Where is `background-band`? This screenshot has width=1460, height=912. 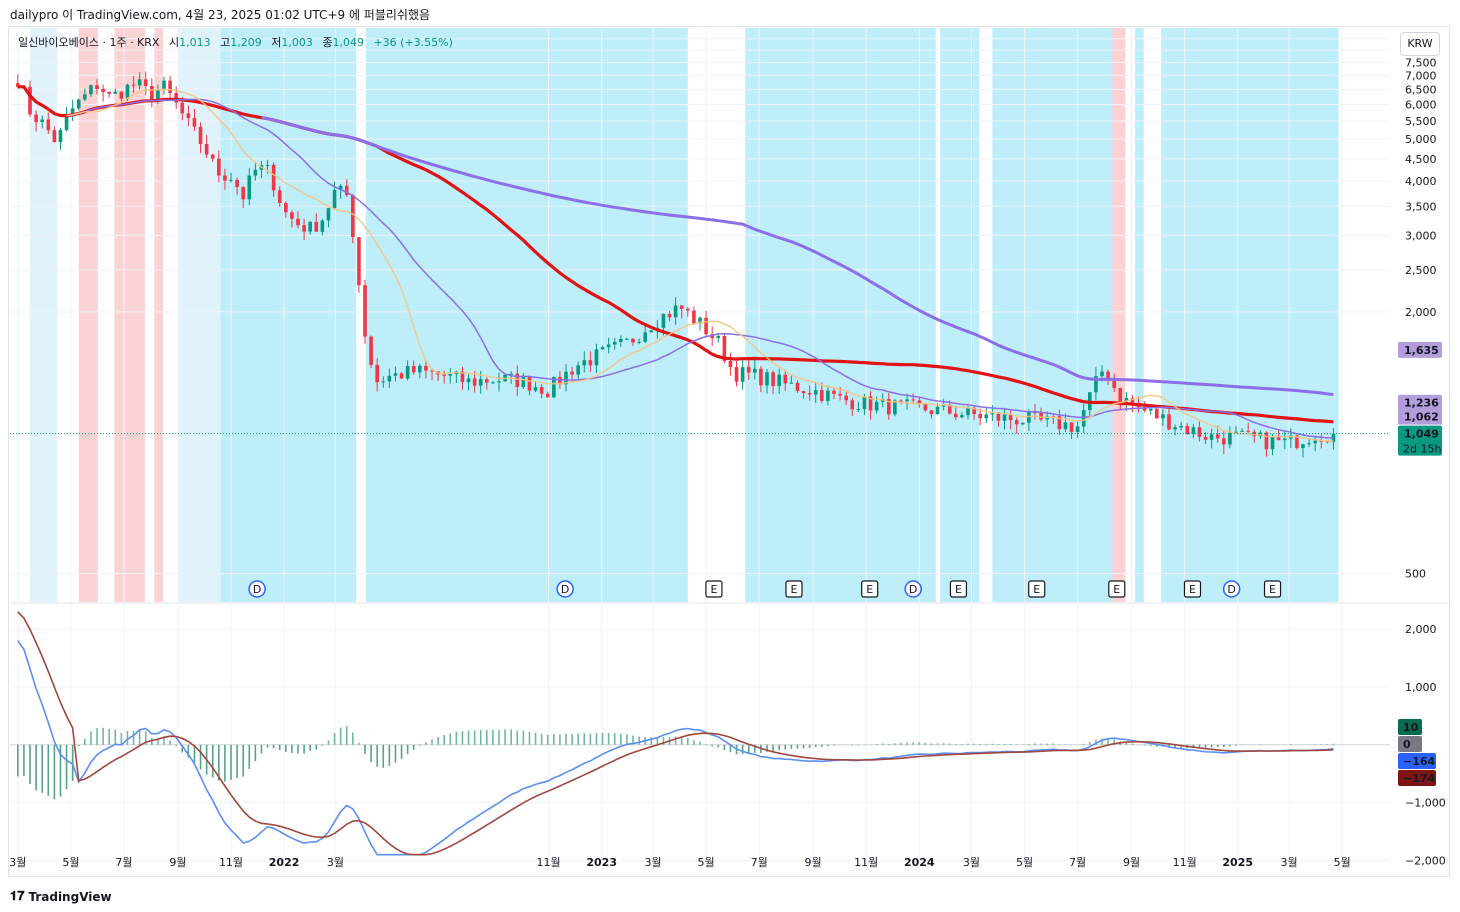 background-band is located at coordinates (840, 315).